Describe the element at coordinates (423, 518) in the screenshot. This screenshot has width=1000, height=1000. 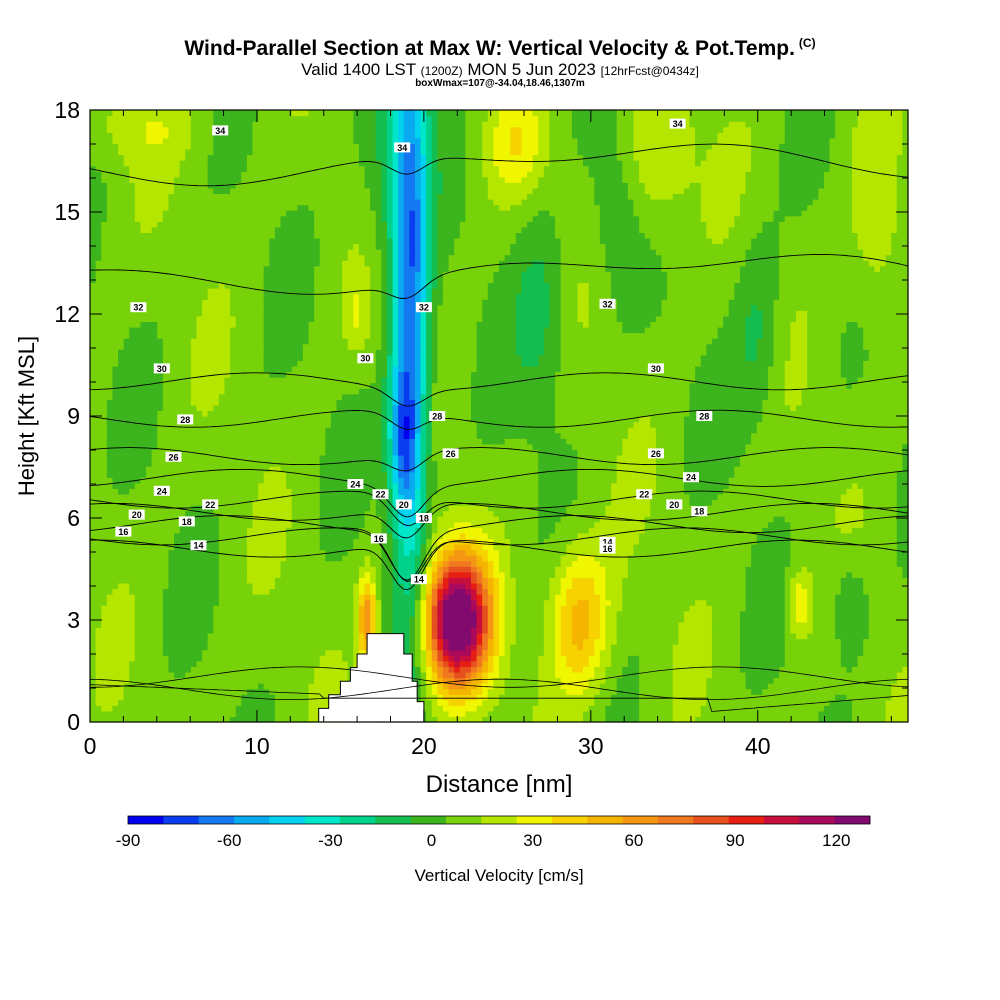
I see `isentrope-label-18: 18` at that location.